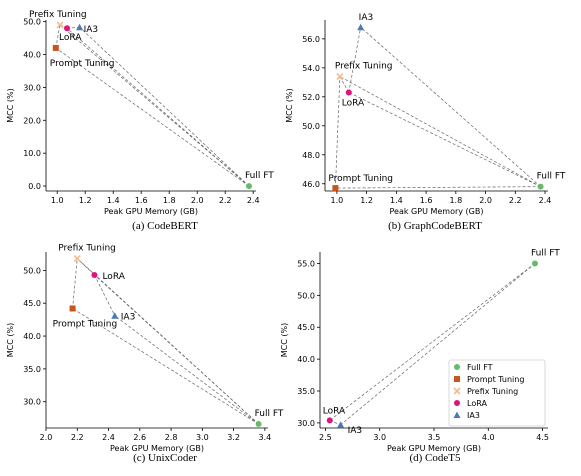  Describe the element at coordinates (488, 437) in the screenshot. I see `x-tick-label: 4.0` at that location.